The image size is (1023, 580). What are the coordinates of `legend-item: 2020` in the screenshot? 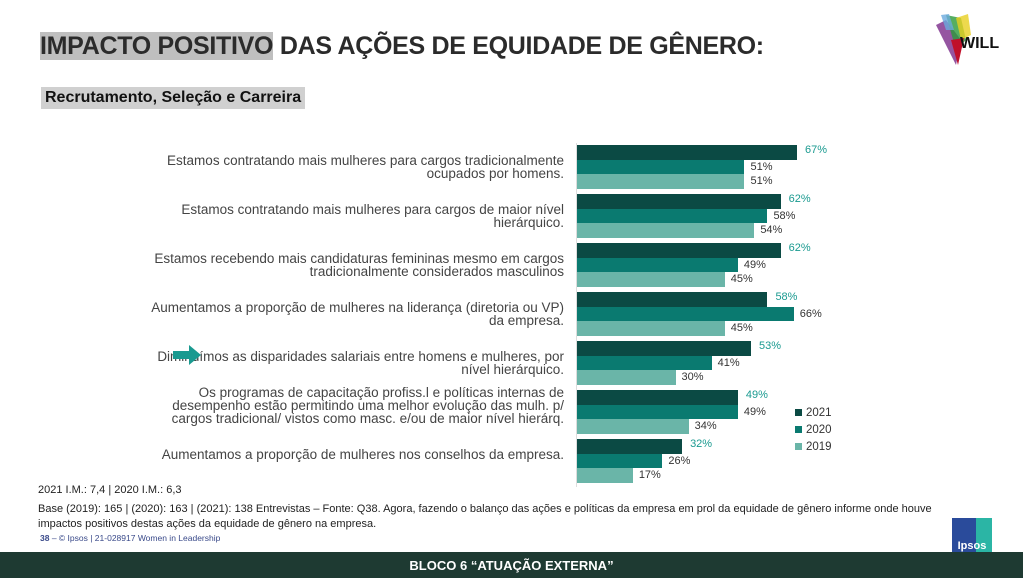 It's located at (813, 430).